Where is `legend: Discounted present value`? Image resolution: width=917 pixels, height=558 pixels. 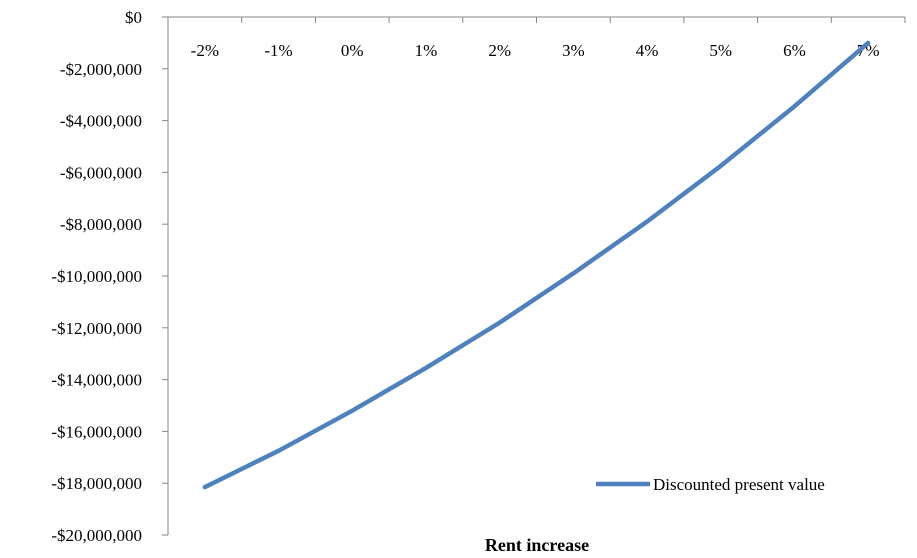
legend: Discounted present value is located at coordinates (710, 484).